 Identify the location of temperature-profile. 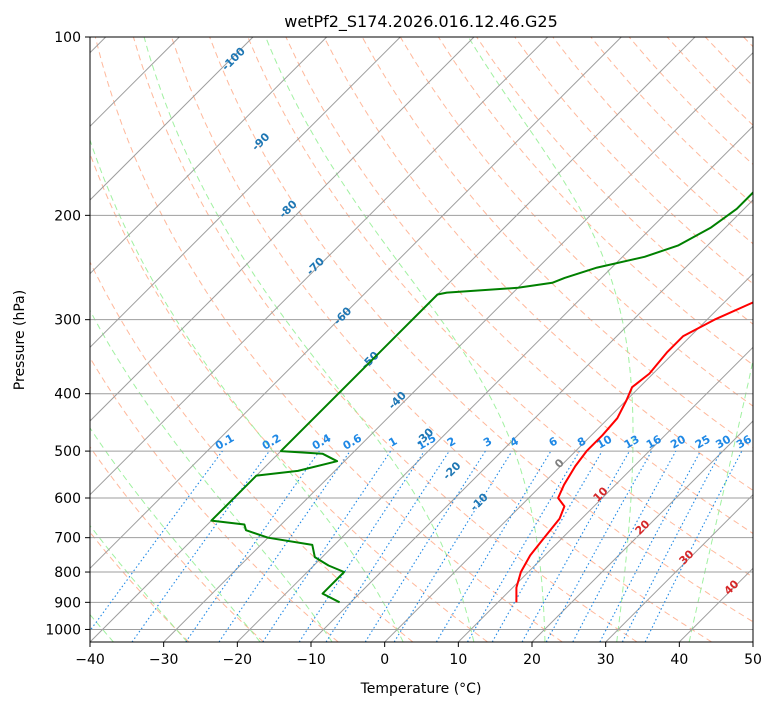
(634, 452).